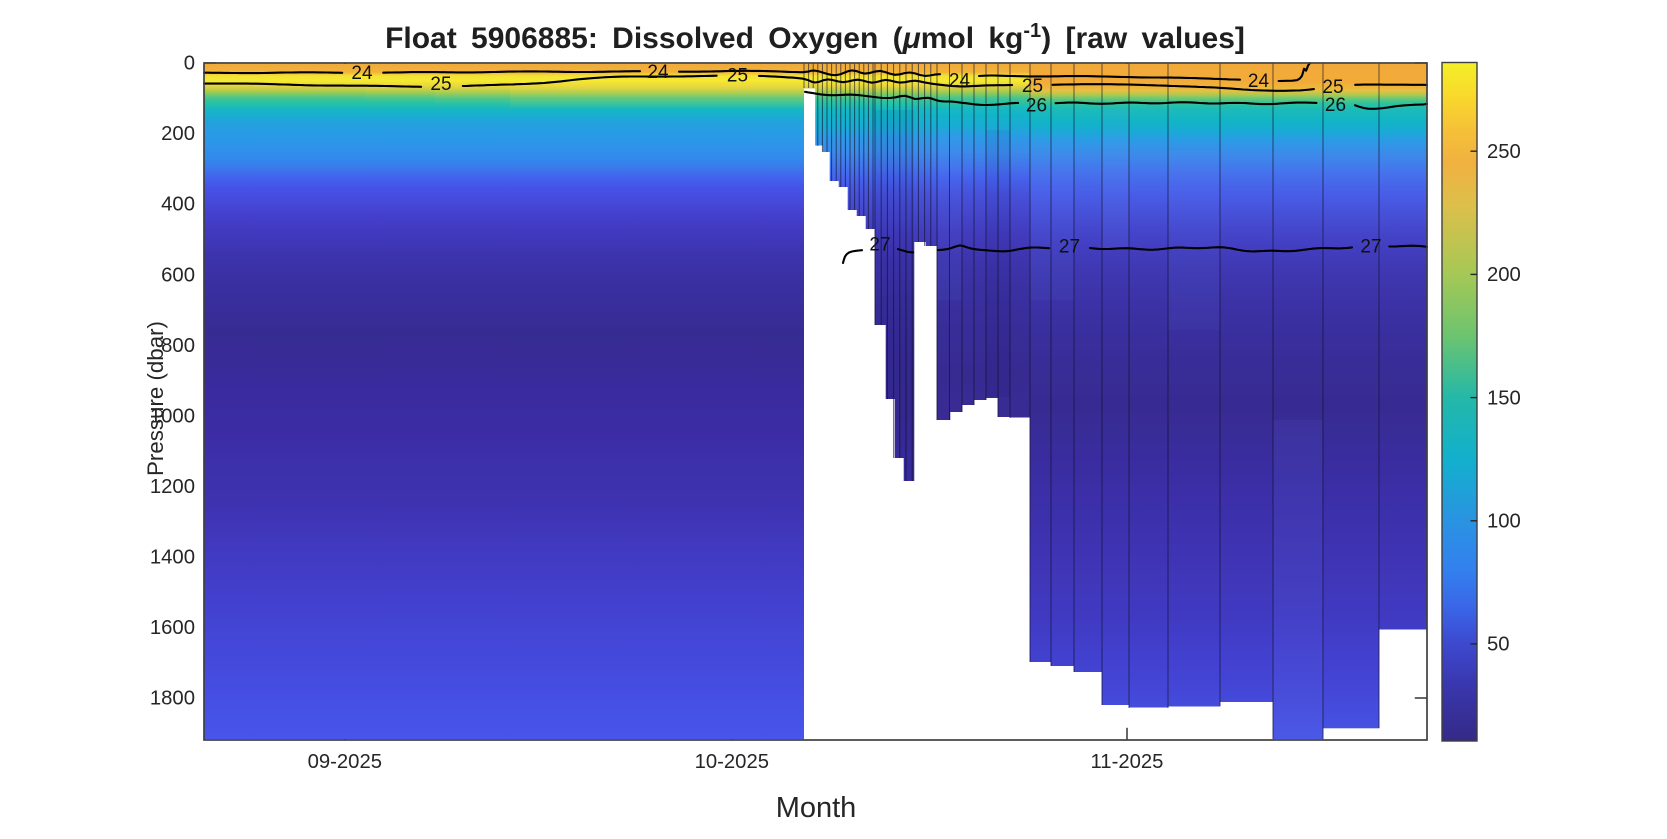 The width and height of the screenshot is (1667, 839). I want to click on svg-text: 250, so click(1504, 152).